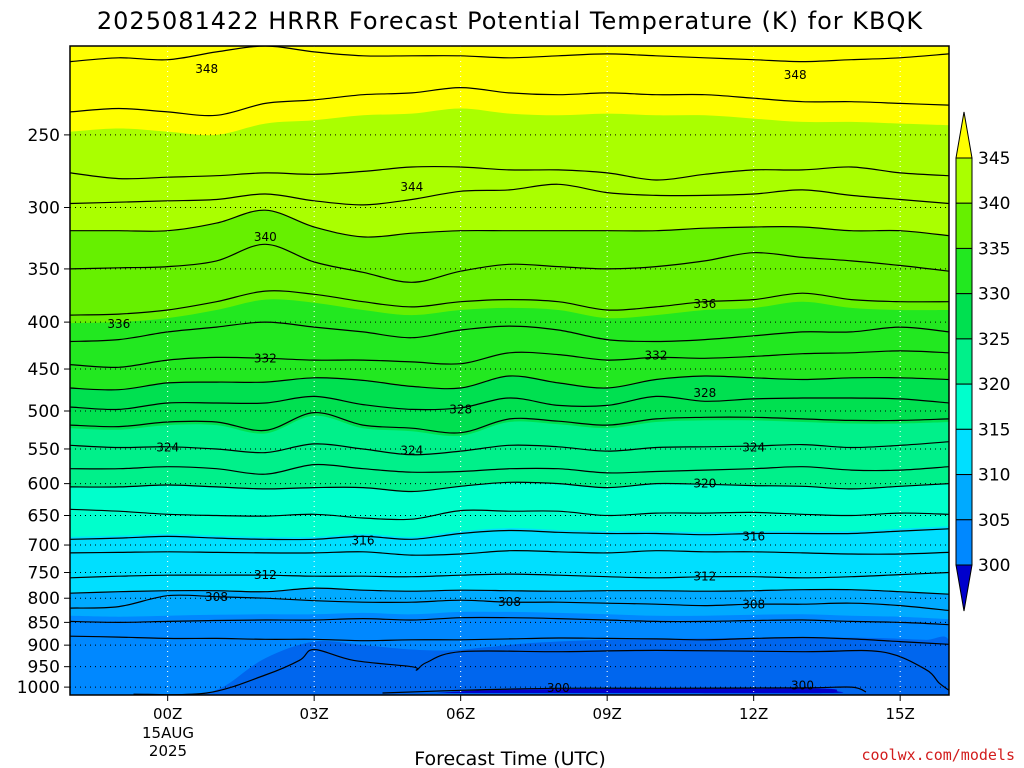 This screenshot has width=1024, height=768. Describe the element at coordinates (167, 714) in the screenshot. I see `x-tick-label: 00Z` at that location.